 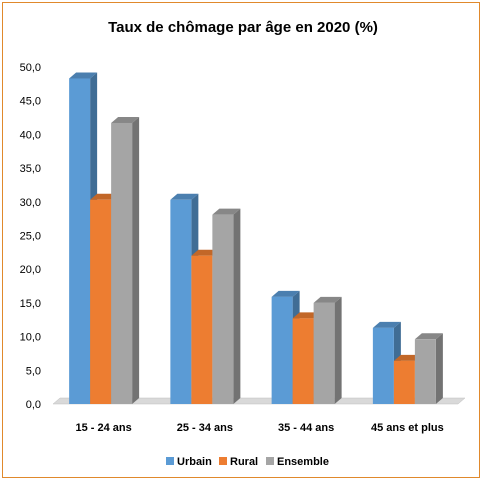 I want to click on legend-swatch-ensemble, so click(x=270, y=461).